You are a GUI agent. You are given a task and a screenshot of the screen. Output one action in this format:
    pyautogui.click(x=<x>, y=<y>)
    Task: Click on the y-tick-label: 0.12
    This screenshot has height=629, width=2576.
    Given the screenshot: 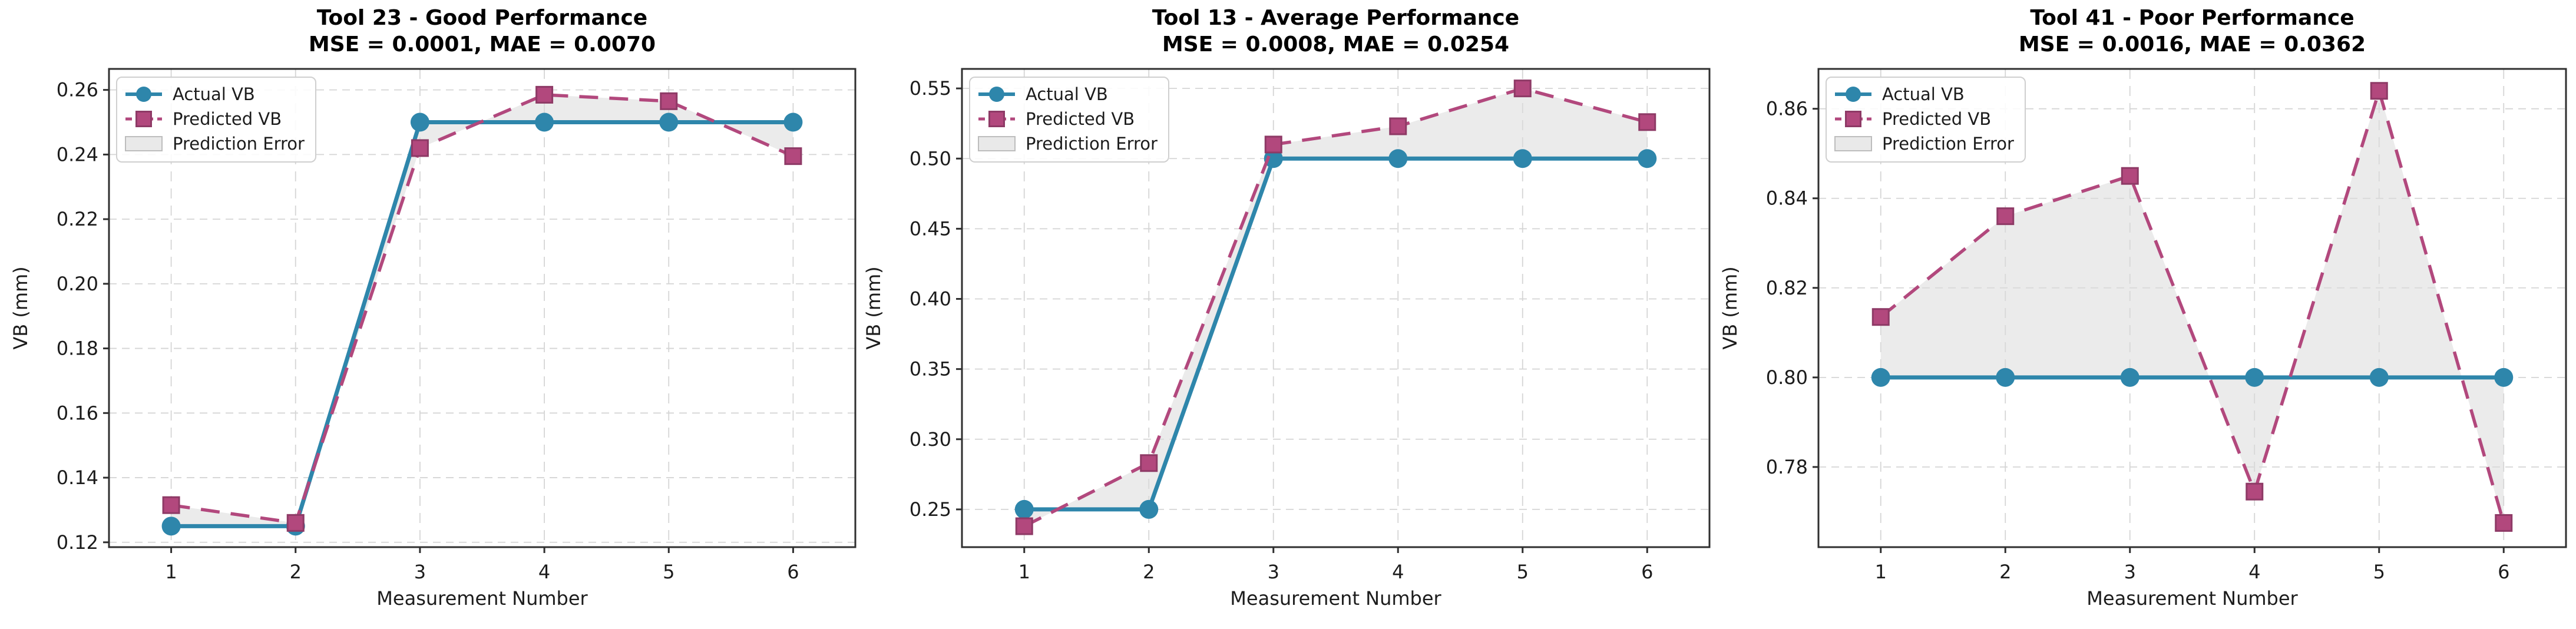 What is the action you would take?
    pyautogui.click(x=77, y=542)
    